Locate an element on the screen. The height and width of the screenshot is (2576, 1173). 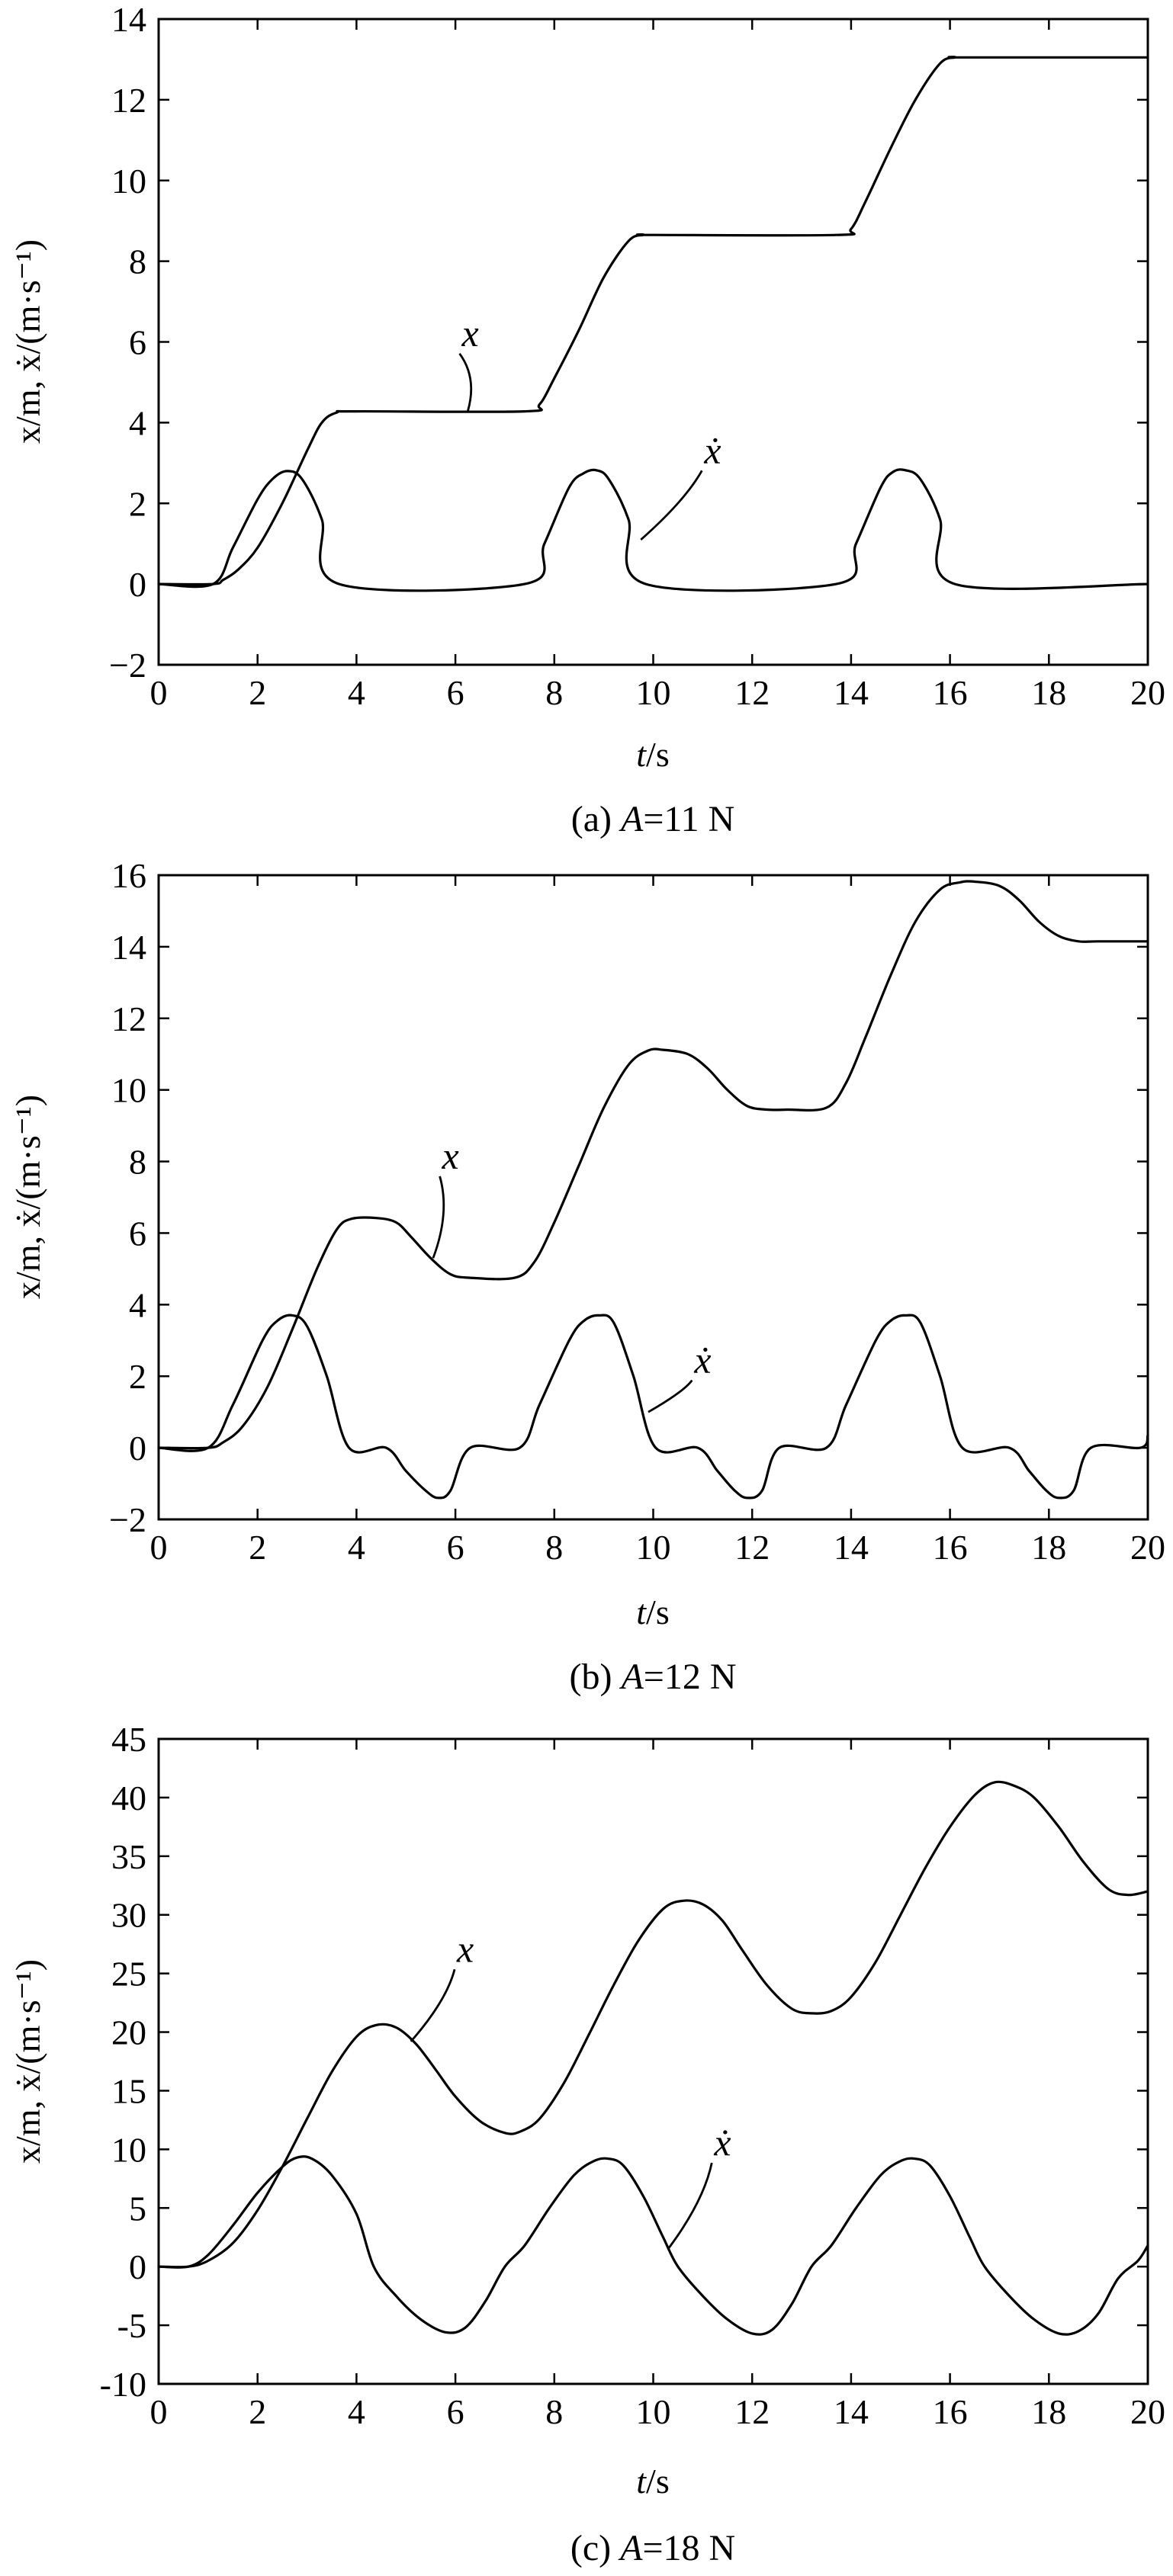
caption-prefix: (c) is located at coordinates (595, 2548).